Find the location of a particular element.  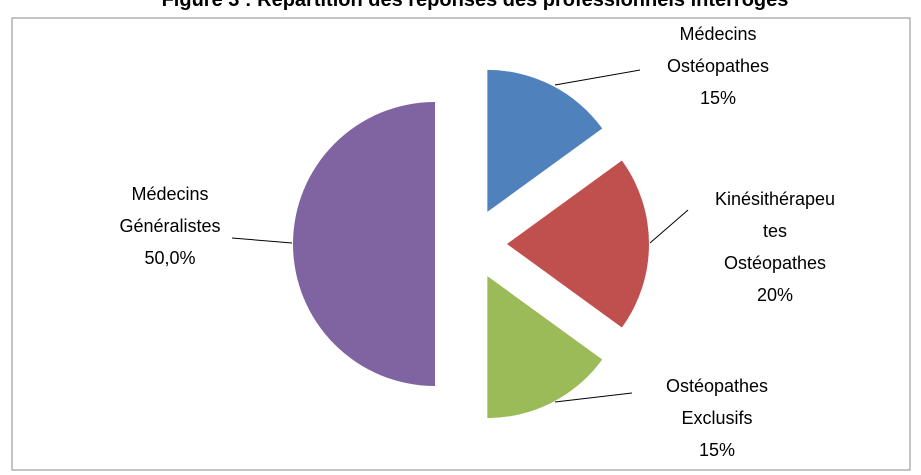

slice-label: Médecins Ostéopathes is located at coordinates (718, 50).